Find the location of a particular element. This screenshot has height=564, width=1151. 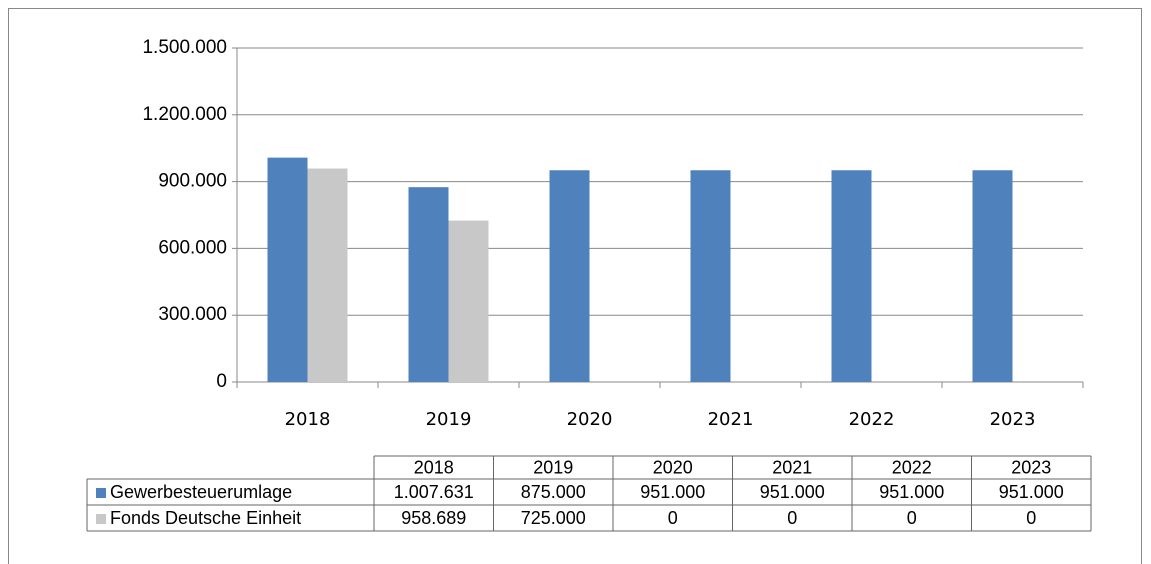

x-tick-label: 2020 is located at coordinates (590, 419).